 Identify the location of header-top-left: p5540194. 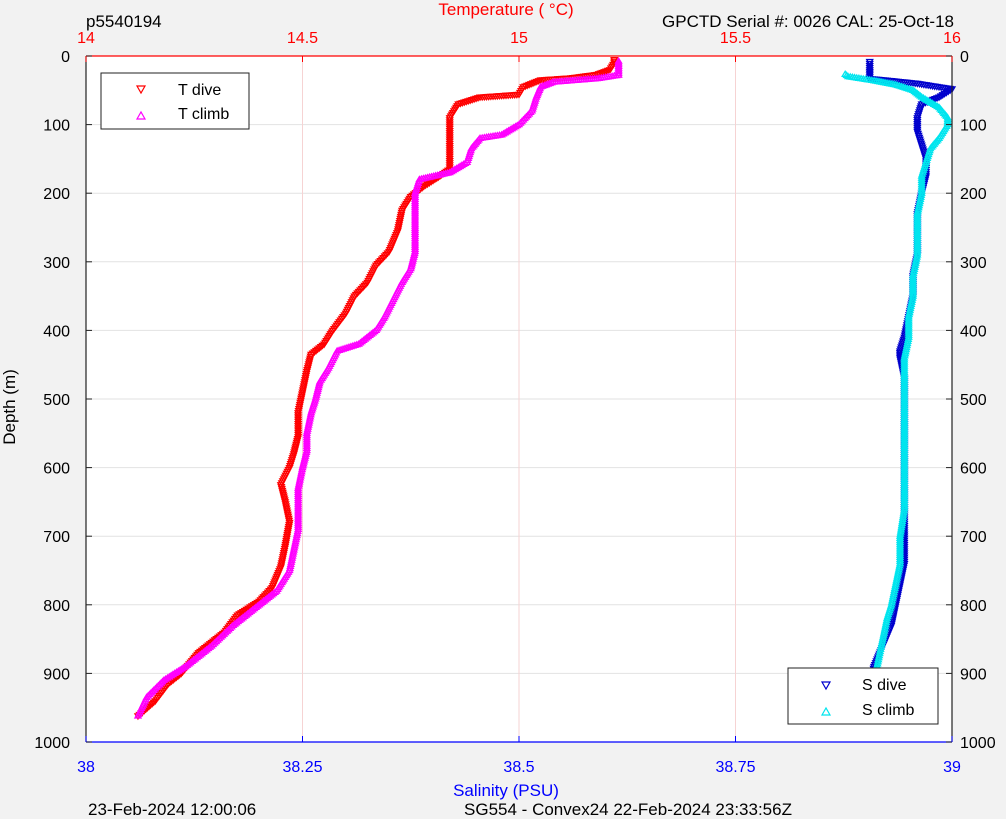
(124, 21).